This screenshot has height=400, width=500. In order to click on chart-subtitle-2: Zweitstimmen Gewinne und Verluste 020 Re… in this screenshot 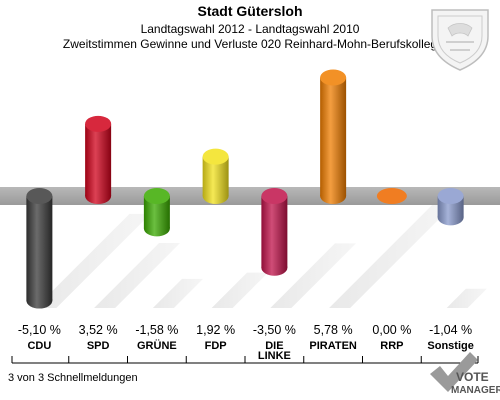, I will do `click(250, 44)`.